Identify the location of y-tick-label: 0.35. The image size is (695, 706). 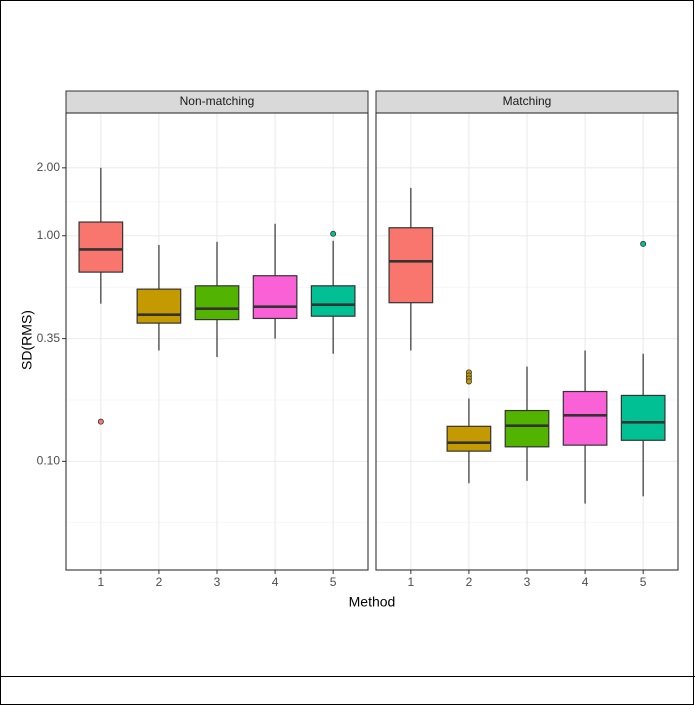
(49, 338).